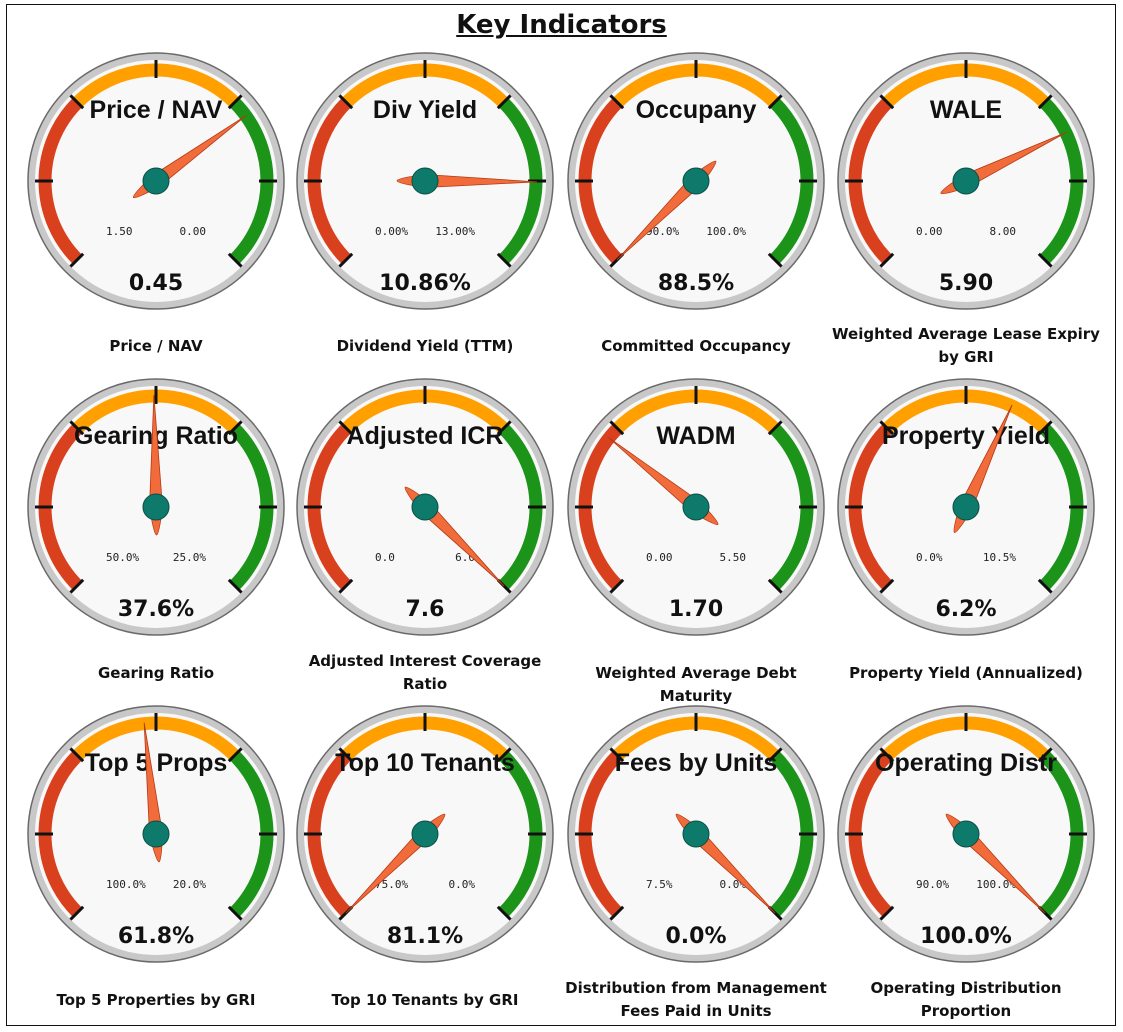  Describe the element at coordinates (696, 609) in the screenshot. I see `gauge-value: 1.70` at that location.